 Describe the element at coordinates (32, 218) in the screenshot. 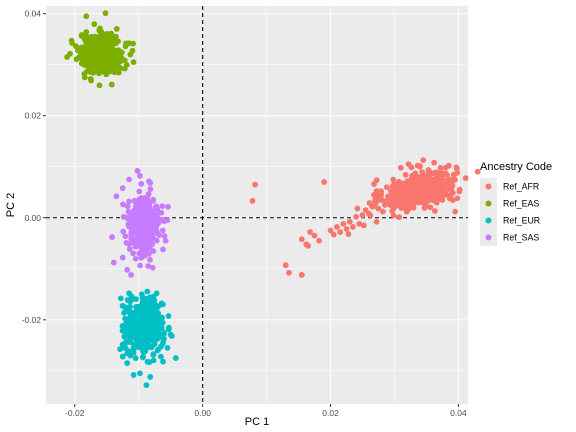

I see `y-tick-label: 0.00` at that location.